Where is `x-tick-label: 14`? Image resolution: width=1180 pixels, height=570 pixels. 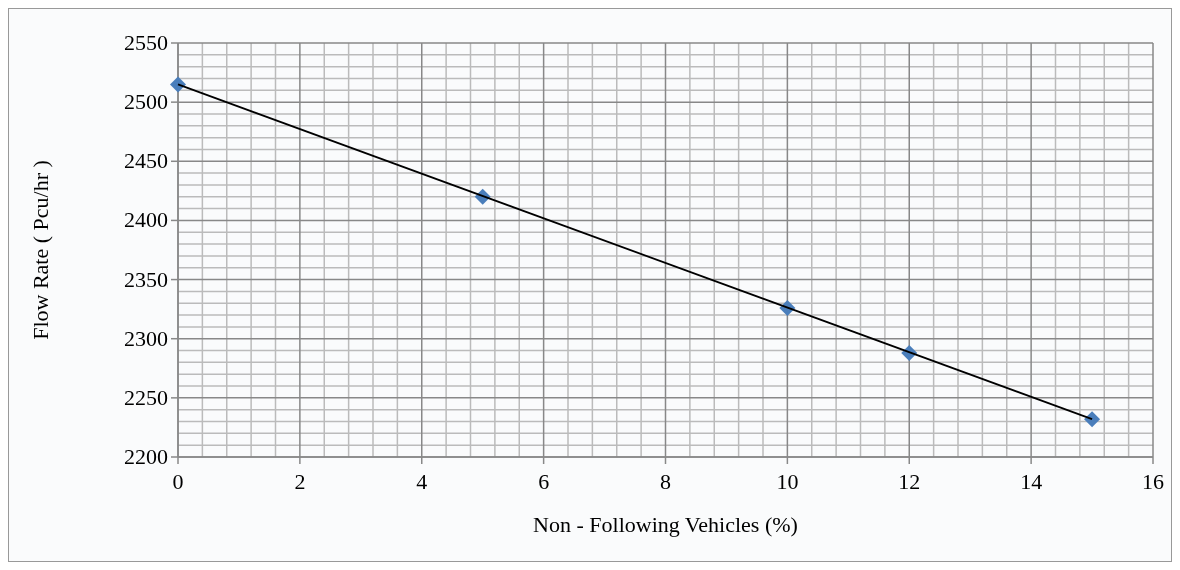
x-tick-label: 14 is located at coordinates (1031, 481).